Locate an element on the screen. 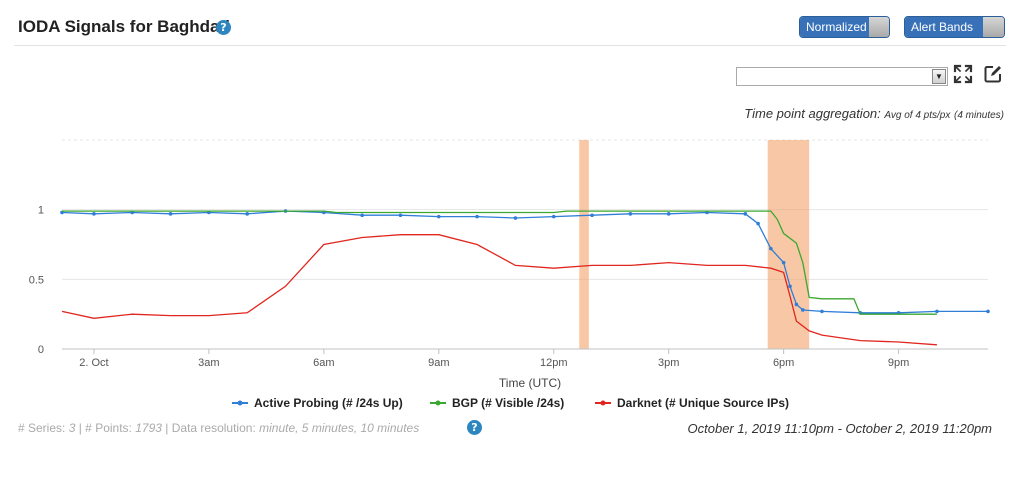 Image resolution: width=1024 pixels, height=481 pixels. x-tick-label: 9am is located at coordinates (438, 363).